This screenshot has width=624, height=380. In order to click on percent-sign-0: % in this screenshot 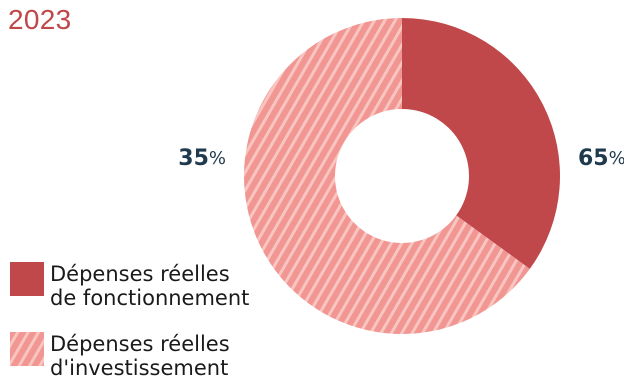, I will do `click(616, 158)`.